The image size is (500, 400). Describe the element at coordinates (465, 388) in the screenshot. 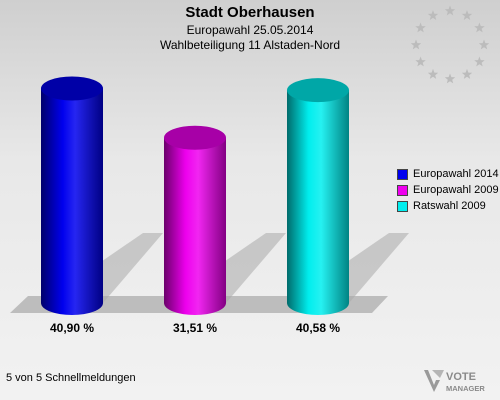

I see `logo-text-manager: MANAGER` at that location.